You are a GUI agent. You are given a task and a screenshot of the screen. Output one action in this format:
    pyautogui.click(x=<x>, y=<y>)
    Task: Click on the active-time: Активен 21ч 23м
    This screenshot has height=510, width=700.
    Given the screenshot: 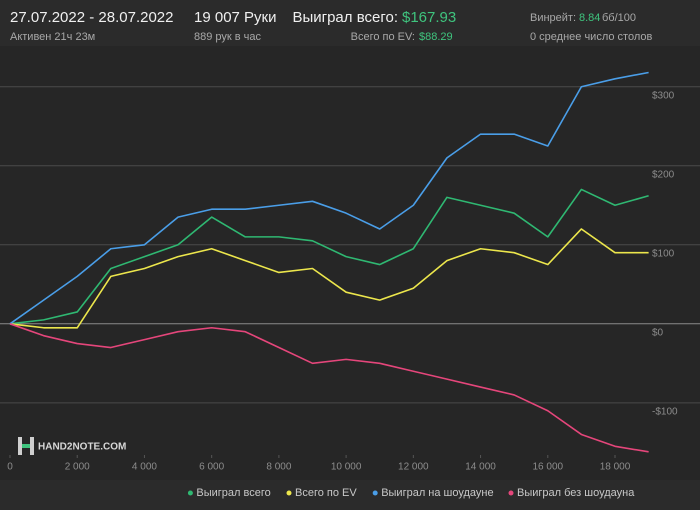 What is the action you would take?
    pyautogui.click(x=52, y=37)
    